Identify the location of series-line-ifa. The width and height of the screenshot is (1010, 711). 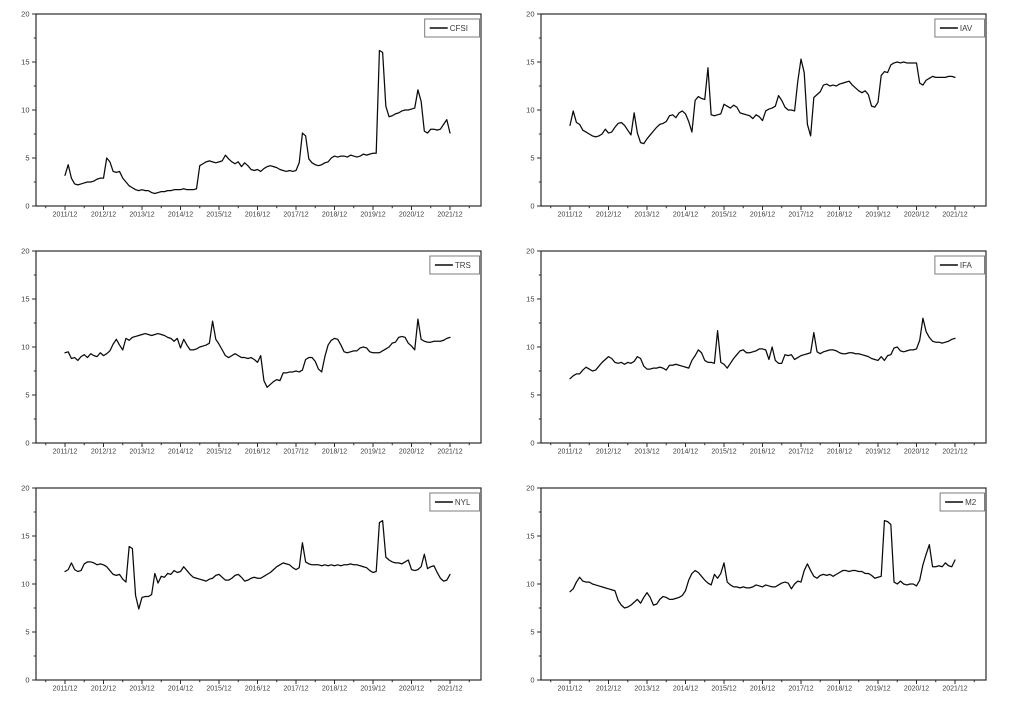
(762, 348).